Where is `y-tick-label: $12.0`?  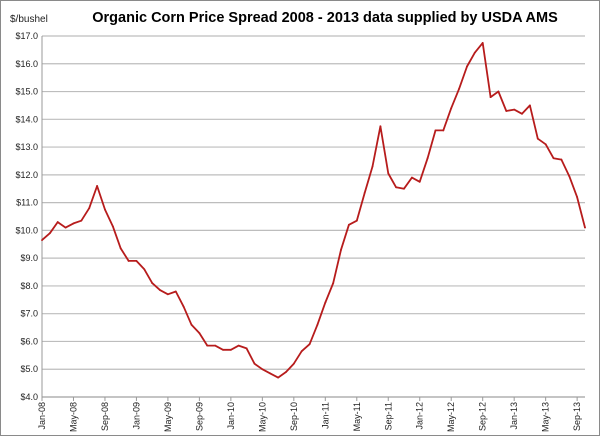
y-tick-label: $12.0 is located at coordinates (26, 175).